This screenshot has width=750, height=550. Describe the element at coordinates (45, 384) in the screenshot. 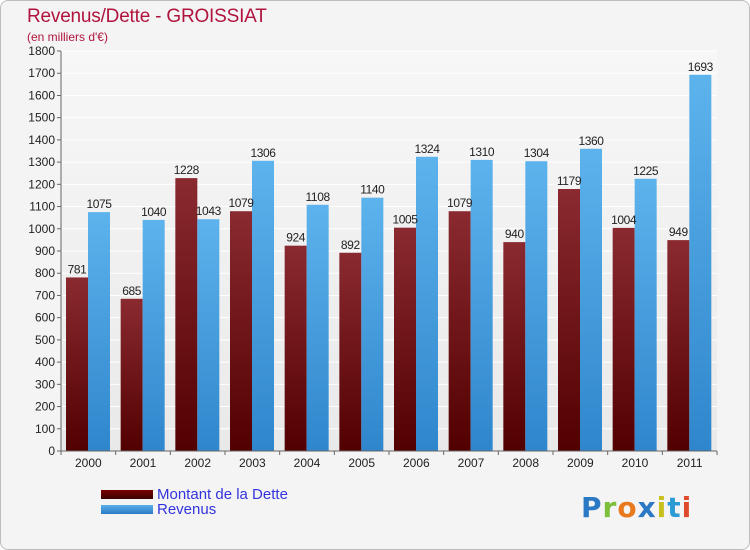

I see `y-tick-label: 300` at that location.